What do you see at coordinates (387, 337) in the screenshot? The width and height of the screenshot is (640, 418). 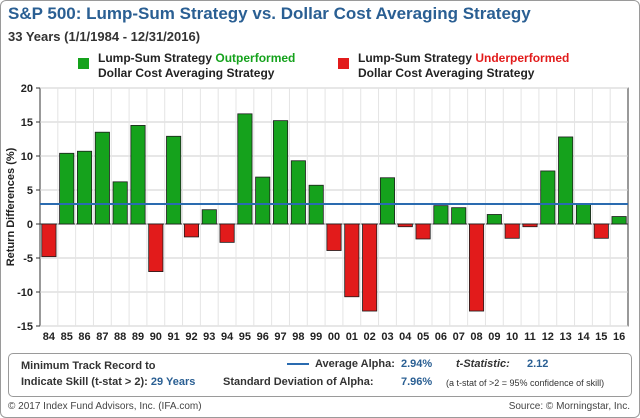 I see `x-tick-label: 03` at bounding box center [387, 337].